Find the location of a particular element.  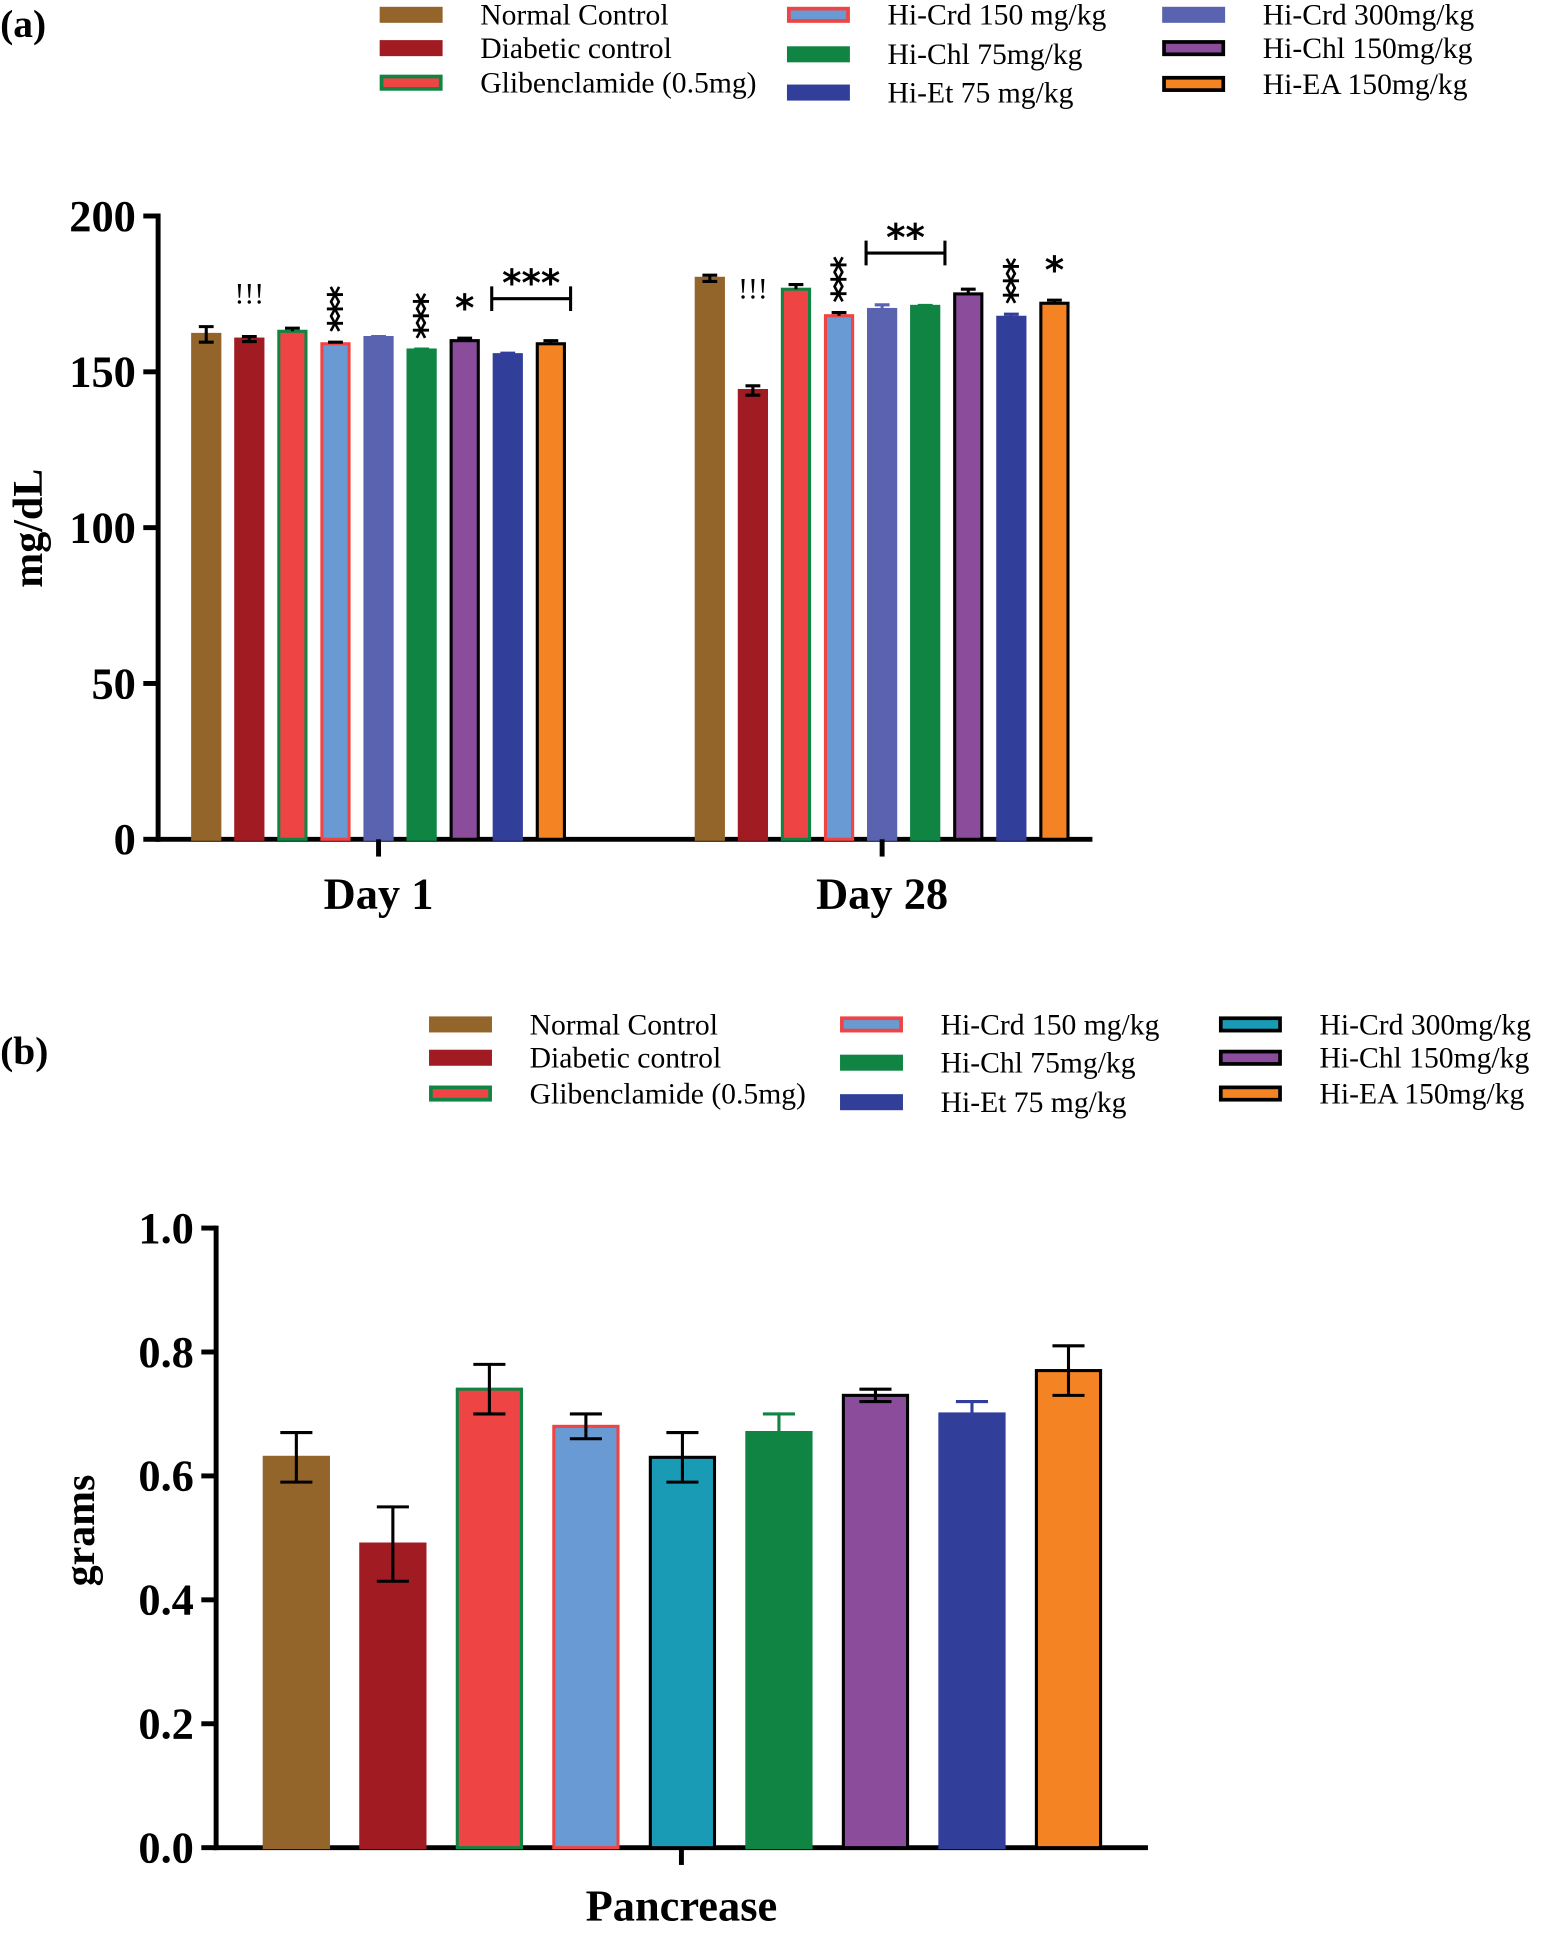

legend-label: Glibenclamide (0.5mg) is located at coordinates (618, 84).